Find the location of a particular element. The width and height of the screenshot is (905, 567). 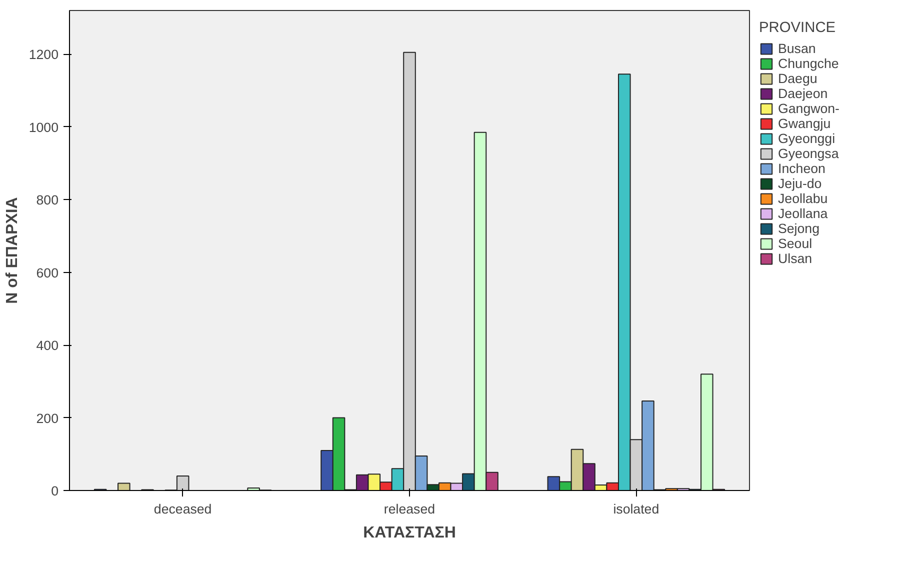

legend-label: Ulsan is located at coordinates (795, 258).